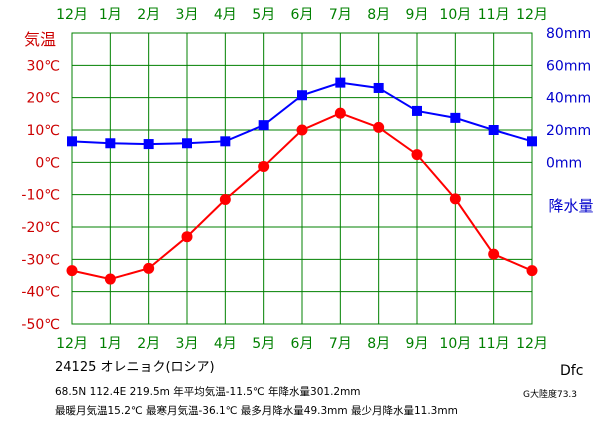 This screenshot has width=615, height=425. I want to click on temp-tick-label: -20℃, so click(40, 228).